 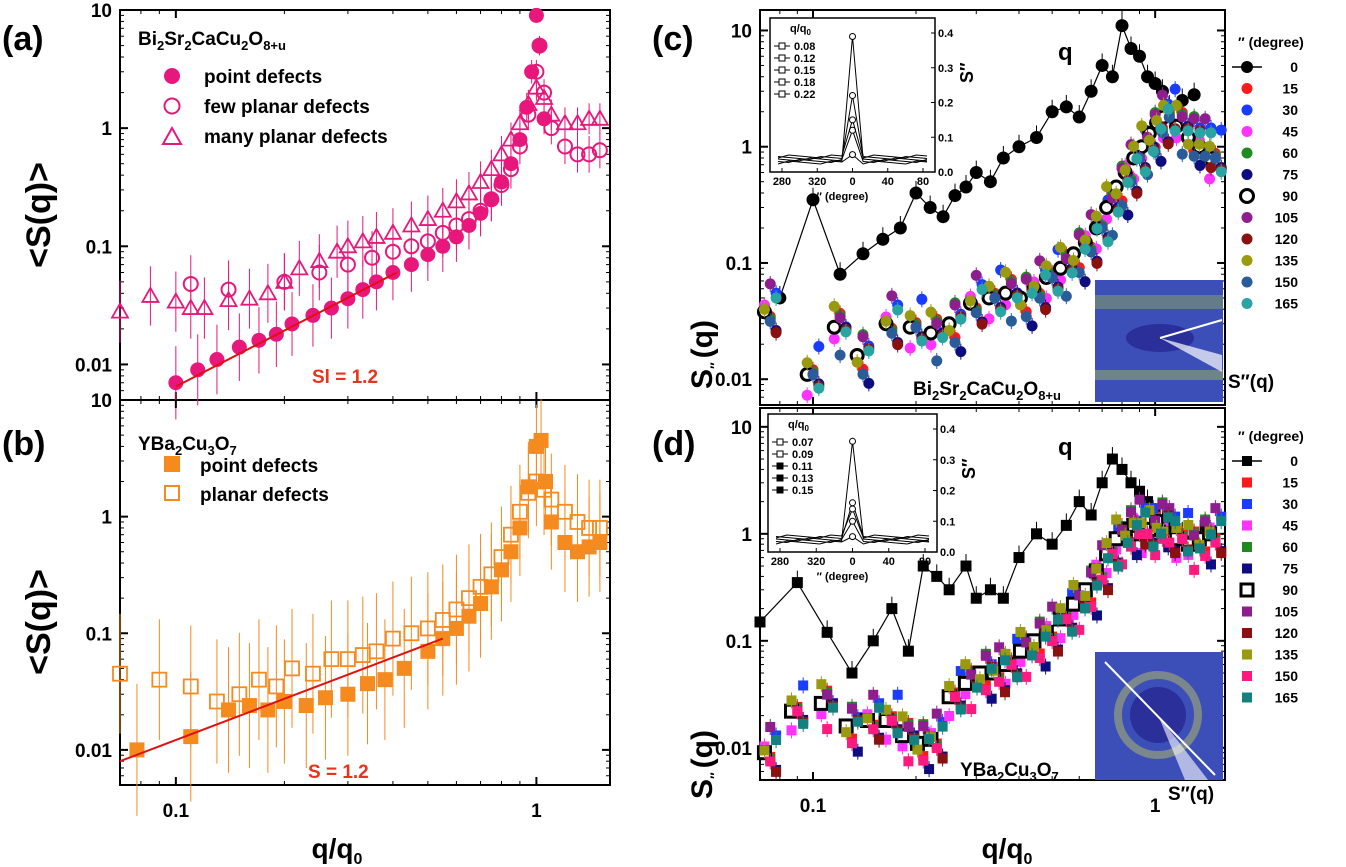 I want to click on inset-x-tick-label: 80, so click(x=923, y=182).